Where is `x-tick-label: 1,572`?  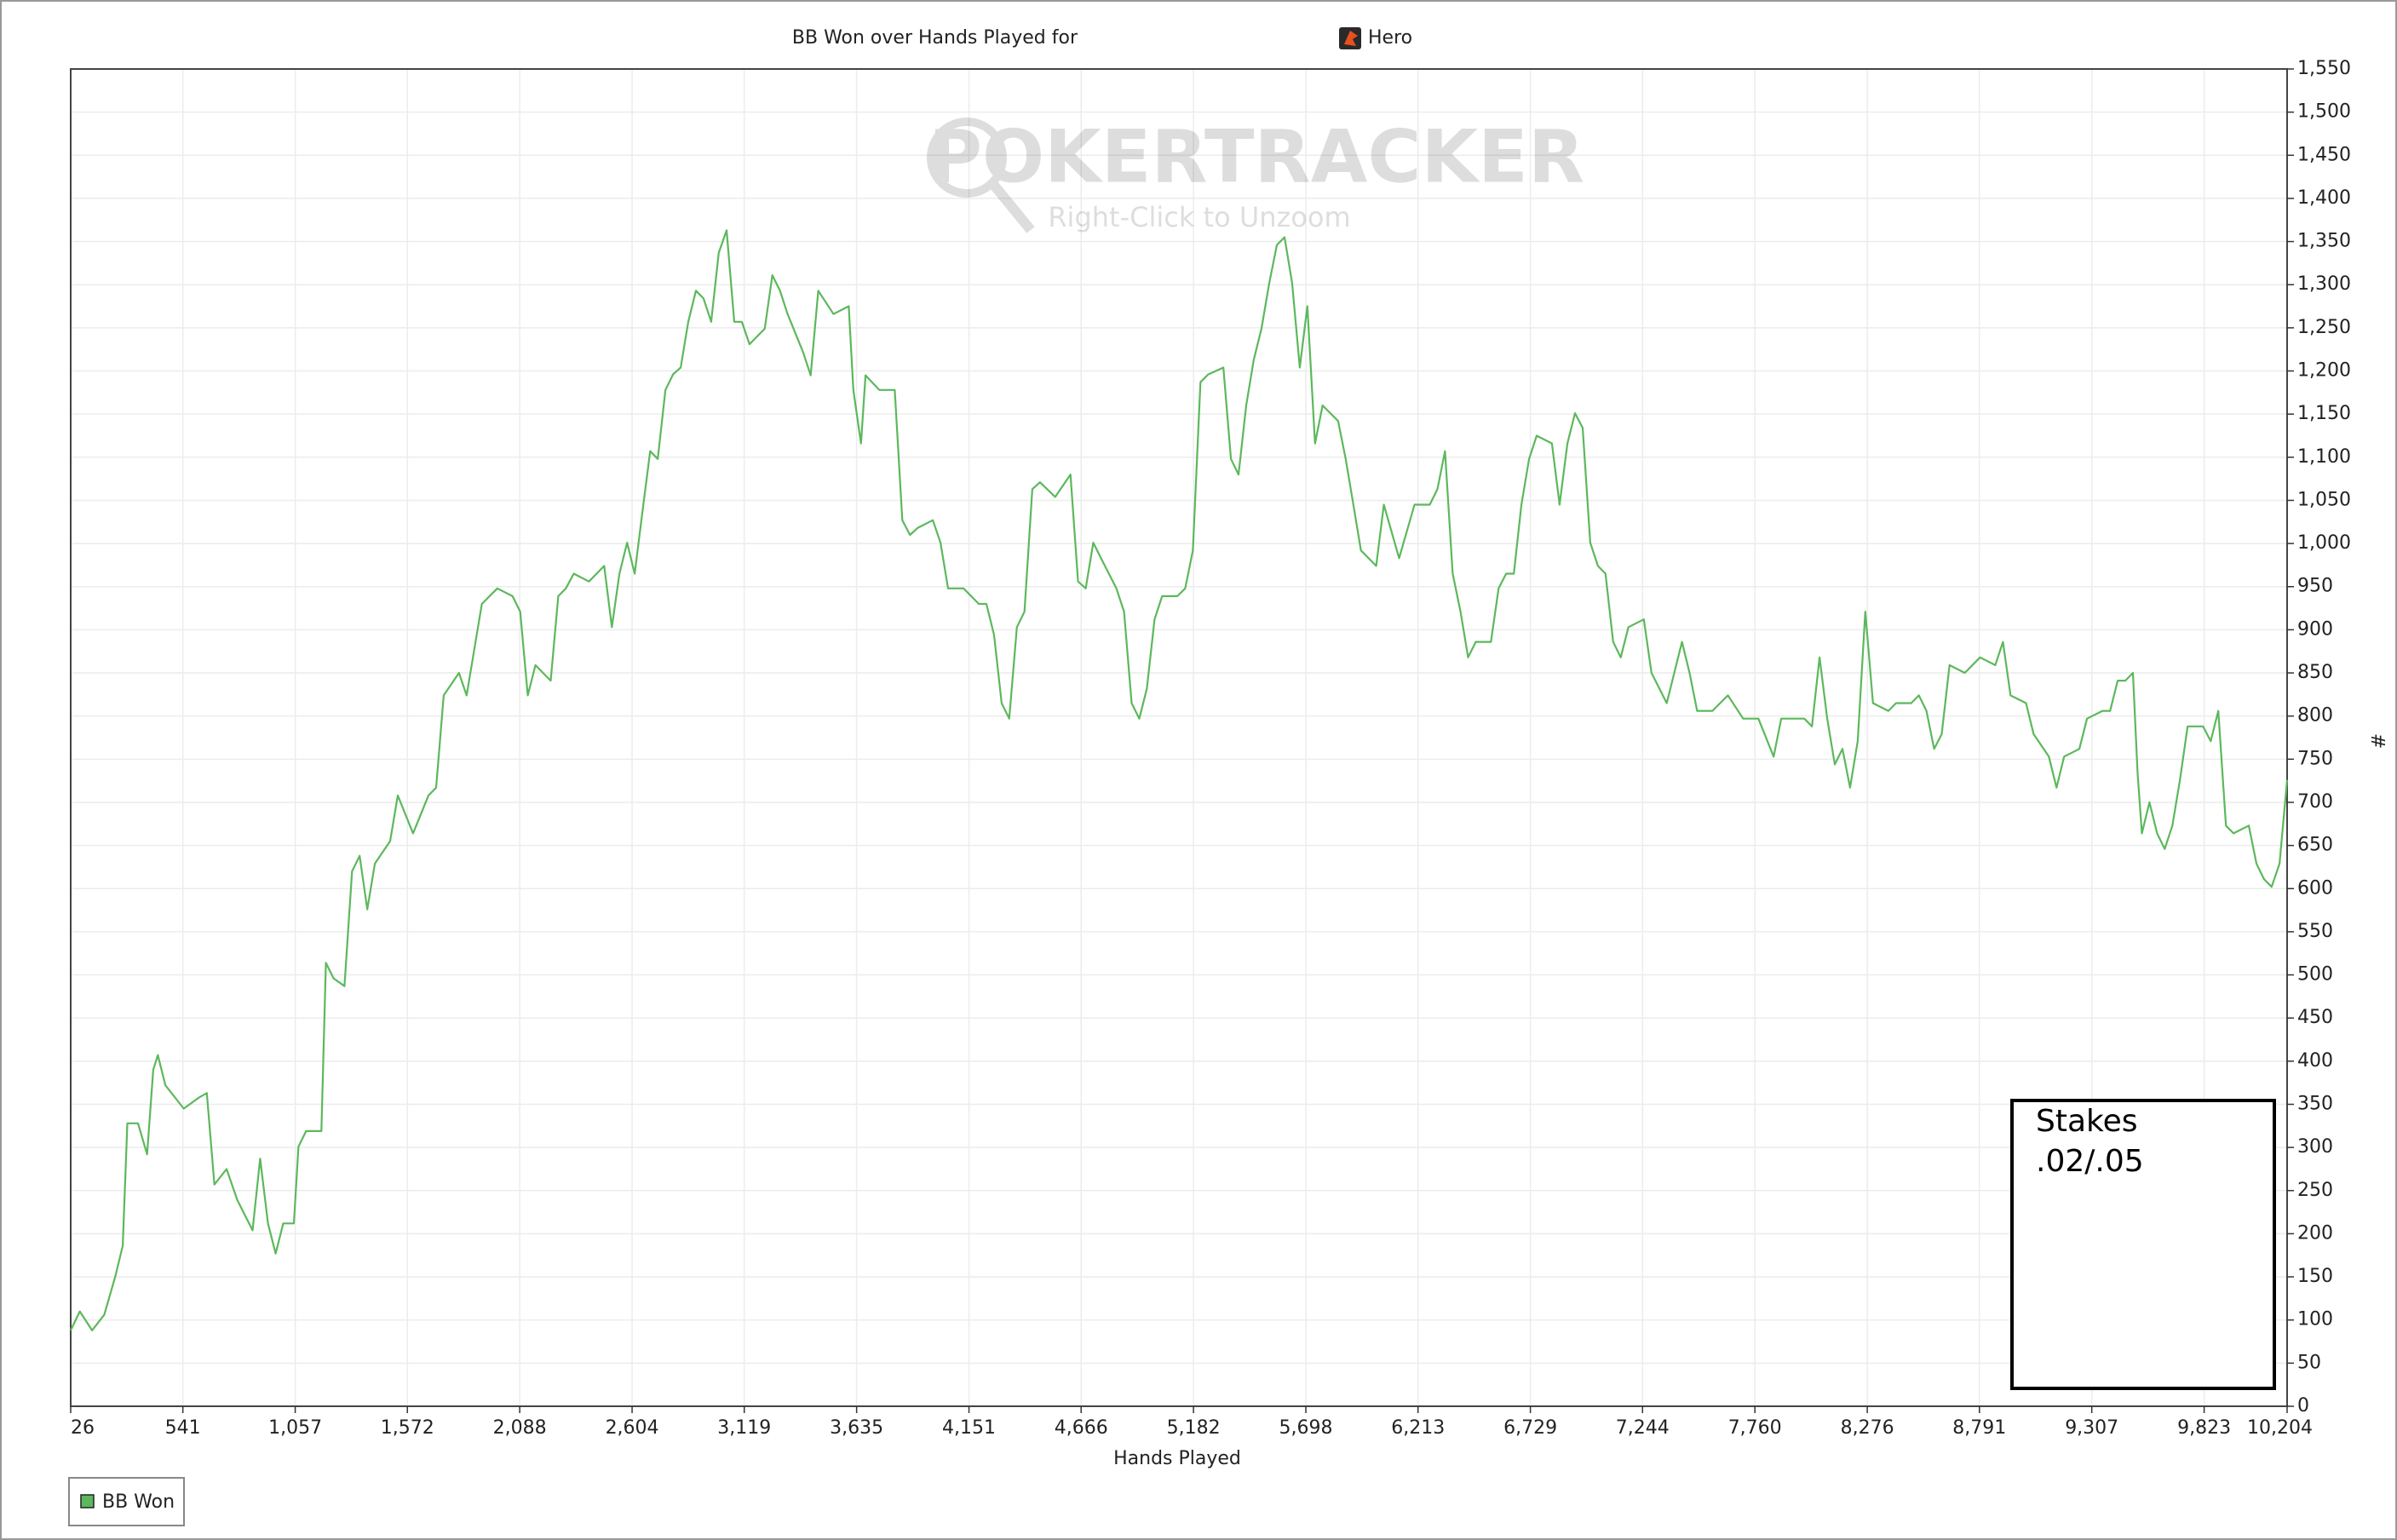 x-tick-label: 1,572 is located at coordinates (407, 1428).